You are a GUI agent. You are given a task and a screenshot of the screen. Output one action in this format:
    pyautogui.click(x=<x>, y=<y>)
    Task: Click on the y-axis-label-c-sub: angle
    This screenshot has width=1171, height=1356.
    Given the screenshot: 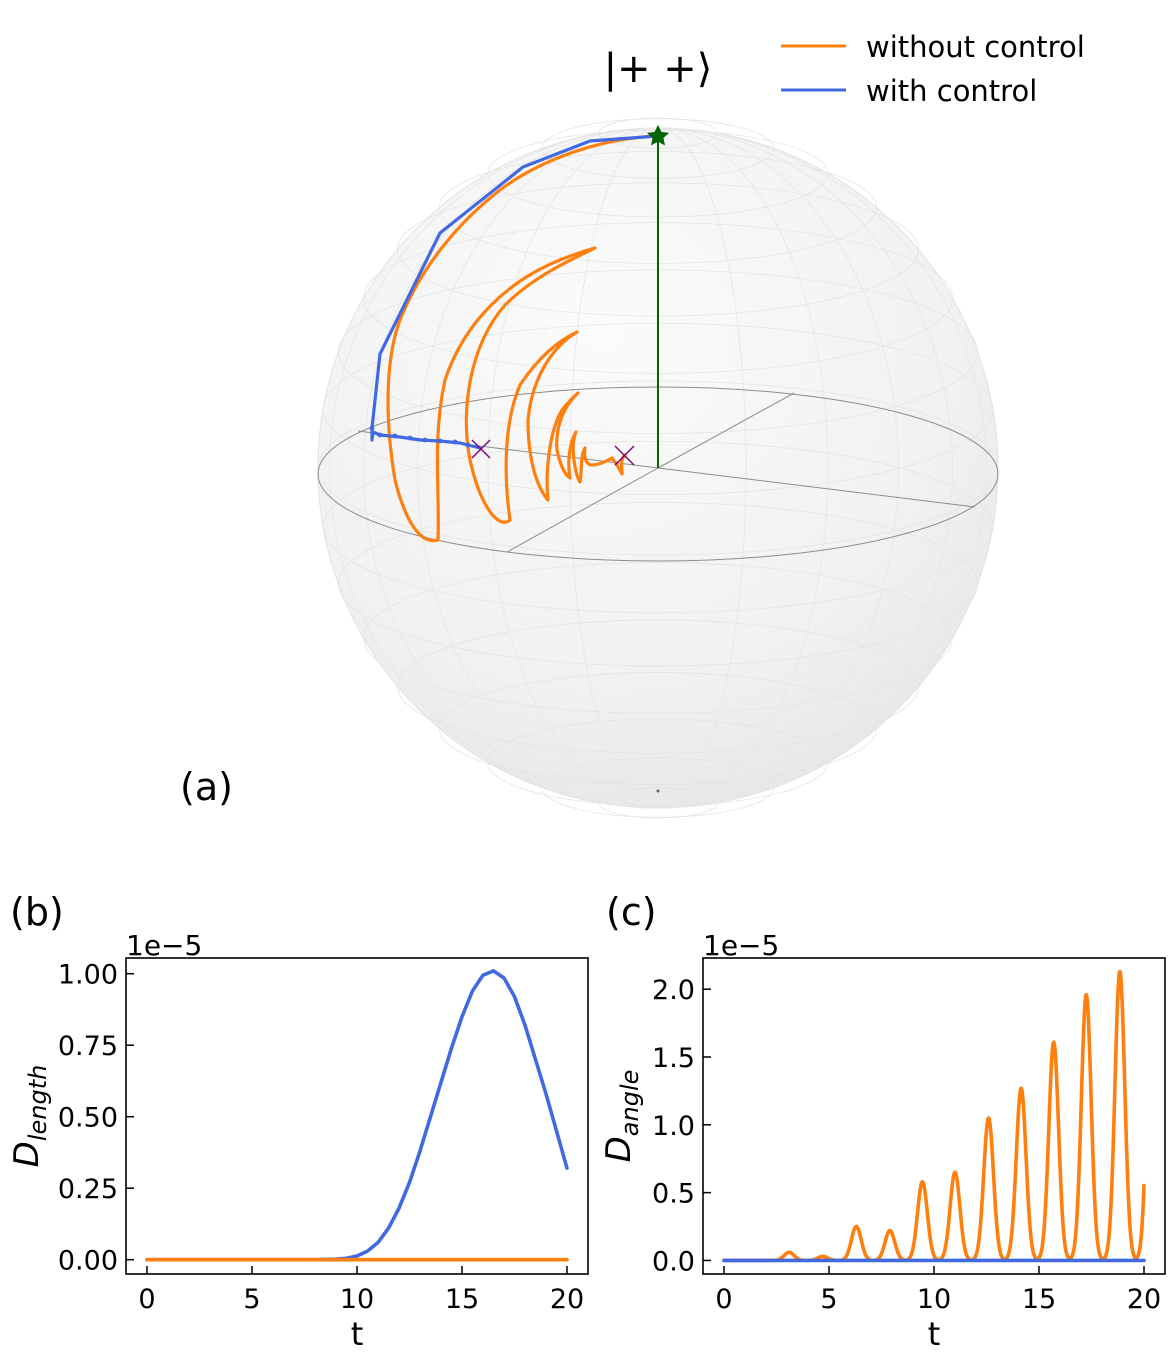 What is the action you would take?
    pyautogui.click(x=630, y=1103)
    